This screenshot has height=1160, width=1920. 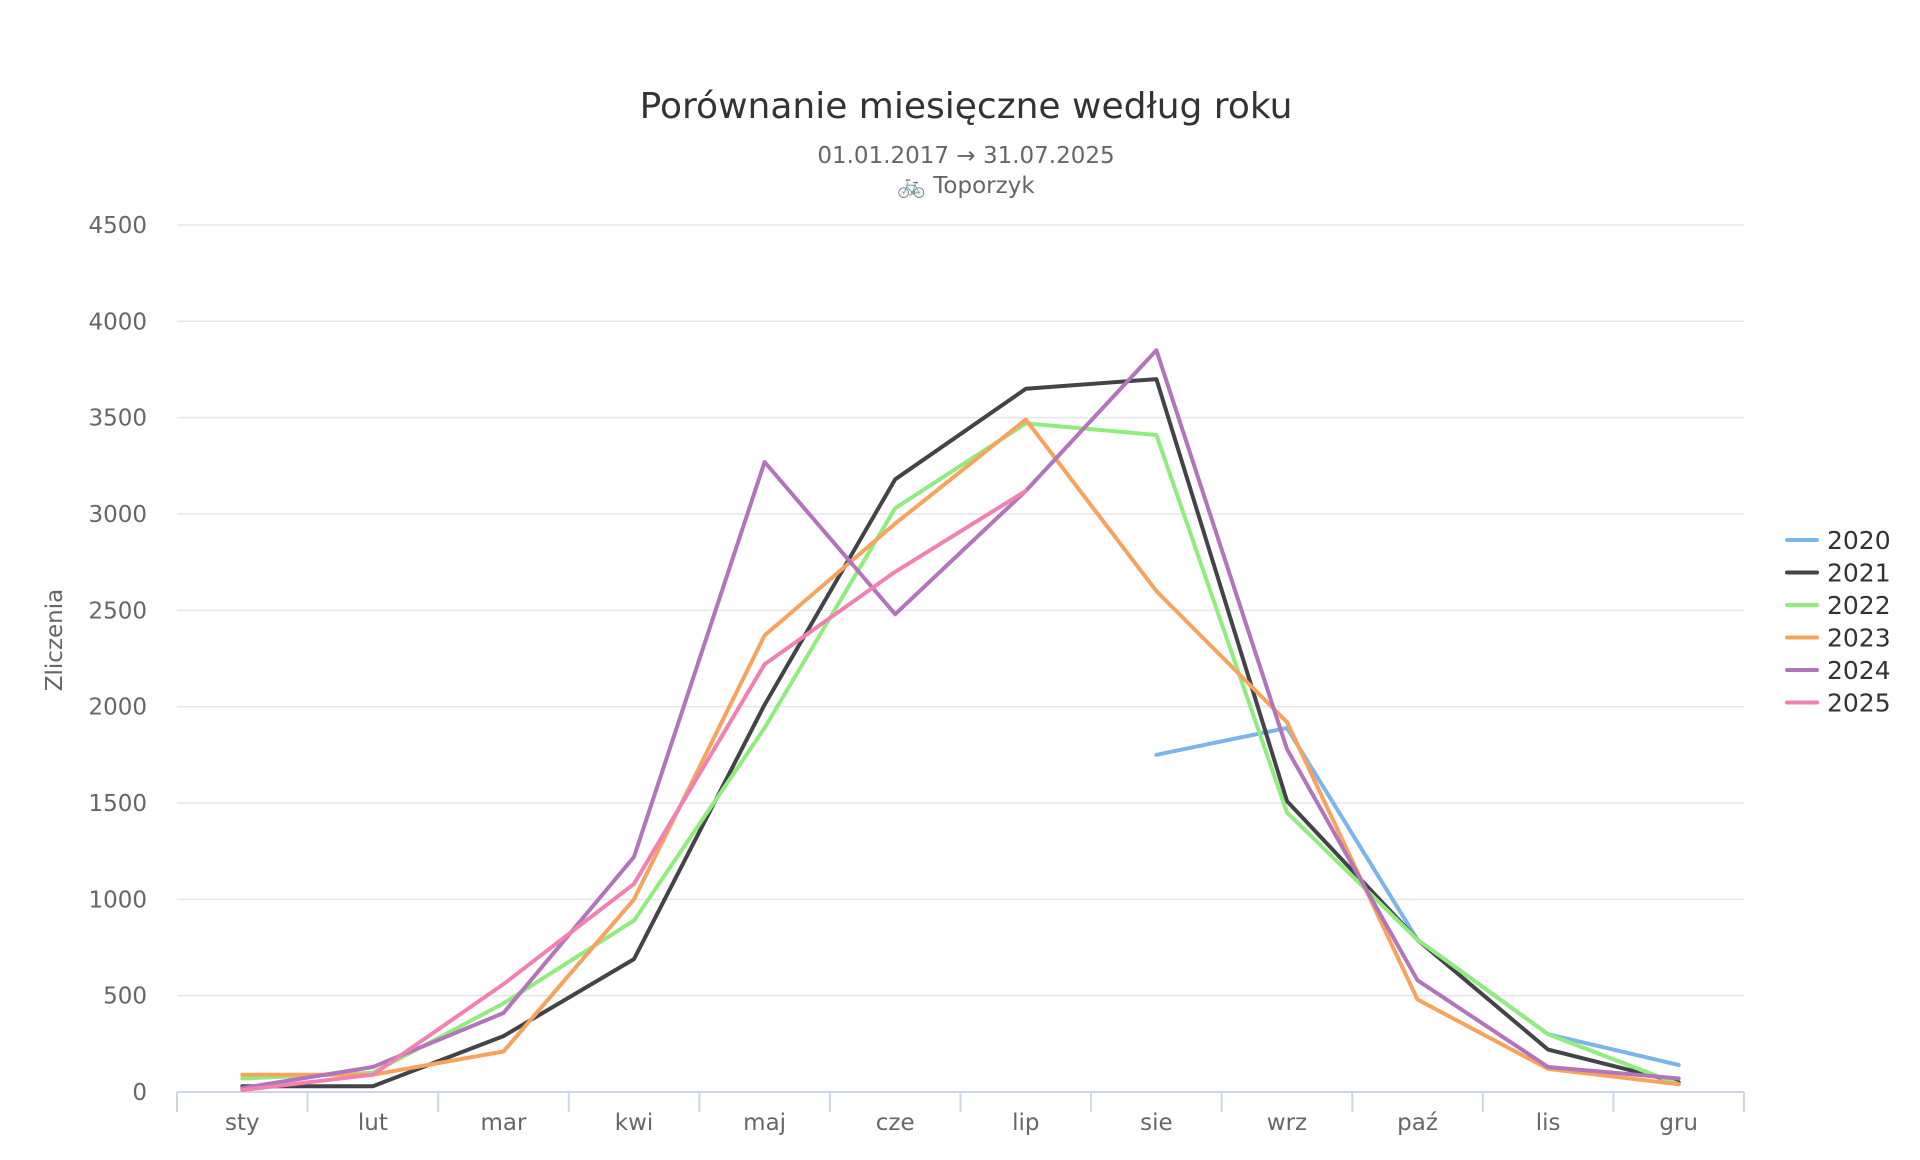 I want to click on x-tick-label: lip, so click(x=1025, y=1123).